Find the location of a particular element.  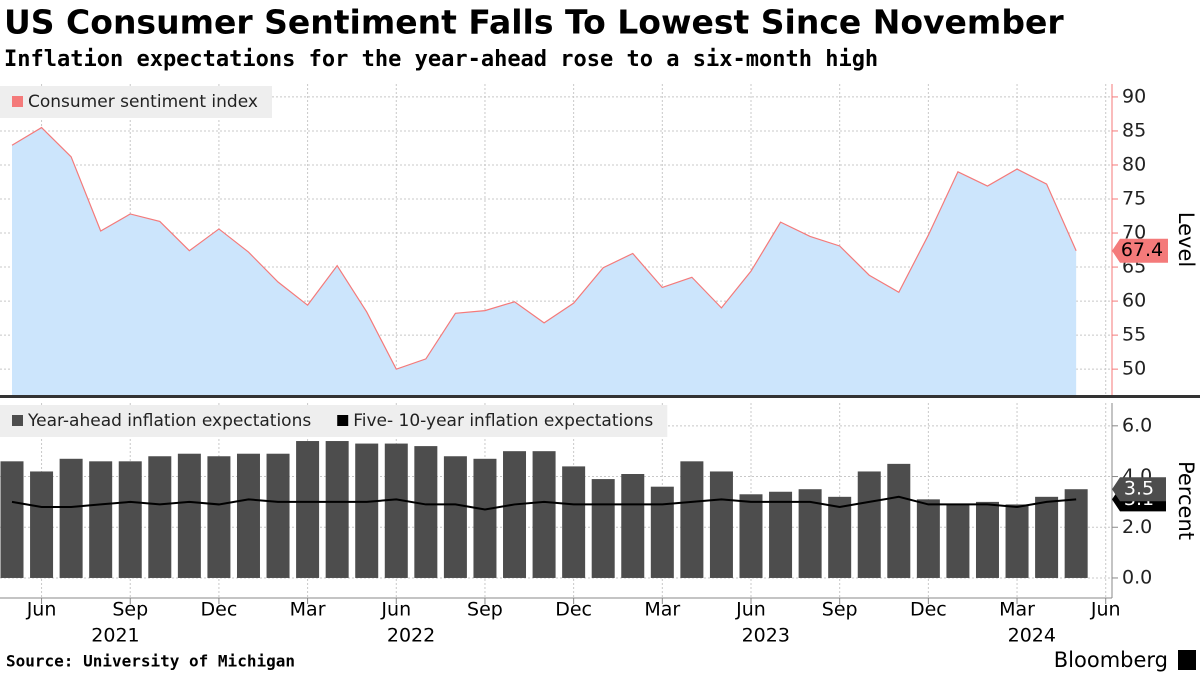

y-tick-label: 70 is located at coordinates (1134, 233).